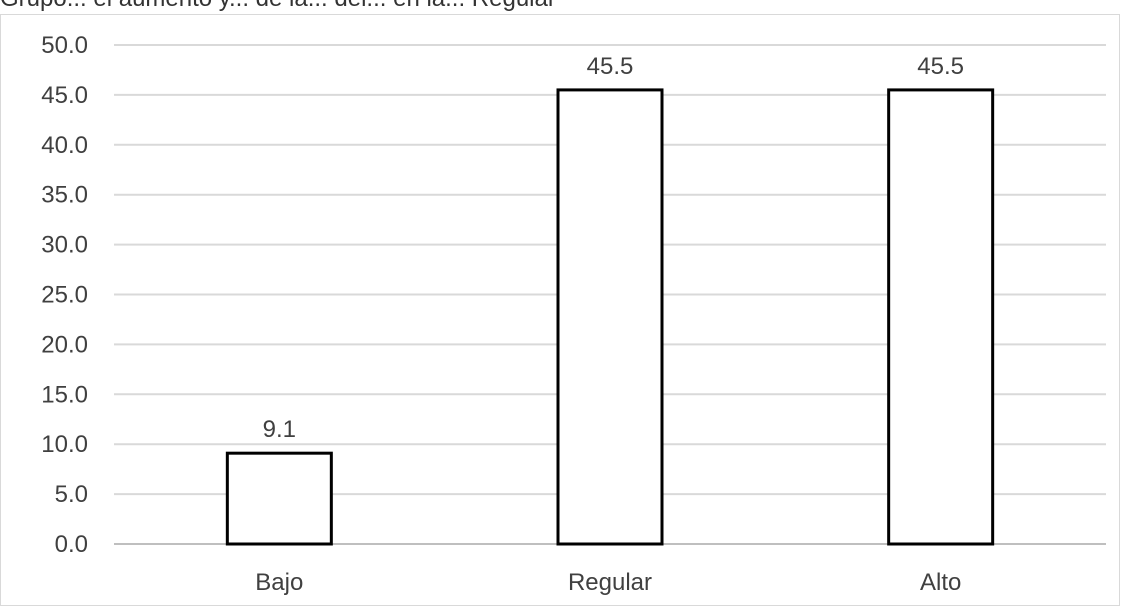 This screenshot has height=608, width=1123. Describe the element at coordinates (940, 582) in the screenshot. I see `x-category-label: Alto` at that location.